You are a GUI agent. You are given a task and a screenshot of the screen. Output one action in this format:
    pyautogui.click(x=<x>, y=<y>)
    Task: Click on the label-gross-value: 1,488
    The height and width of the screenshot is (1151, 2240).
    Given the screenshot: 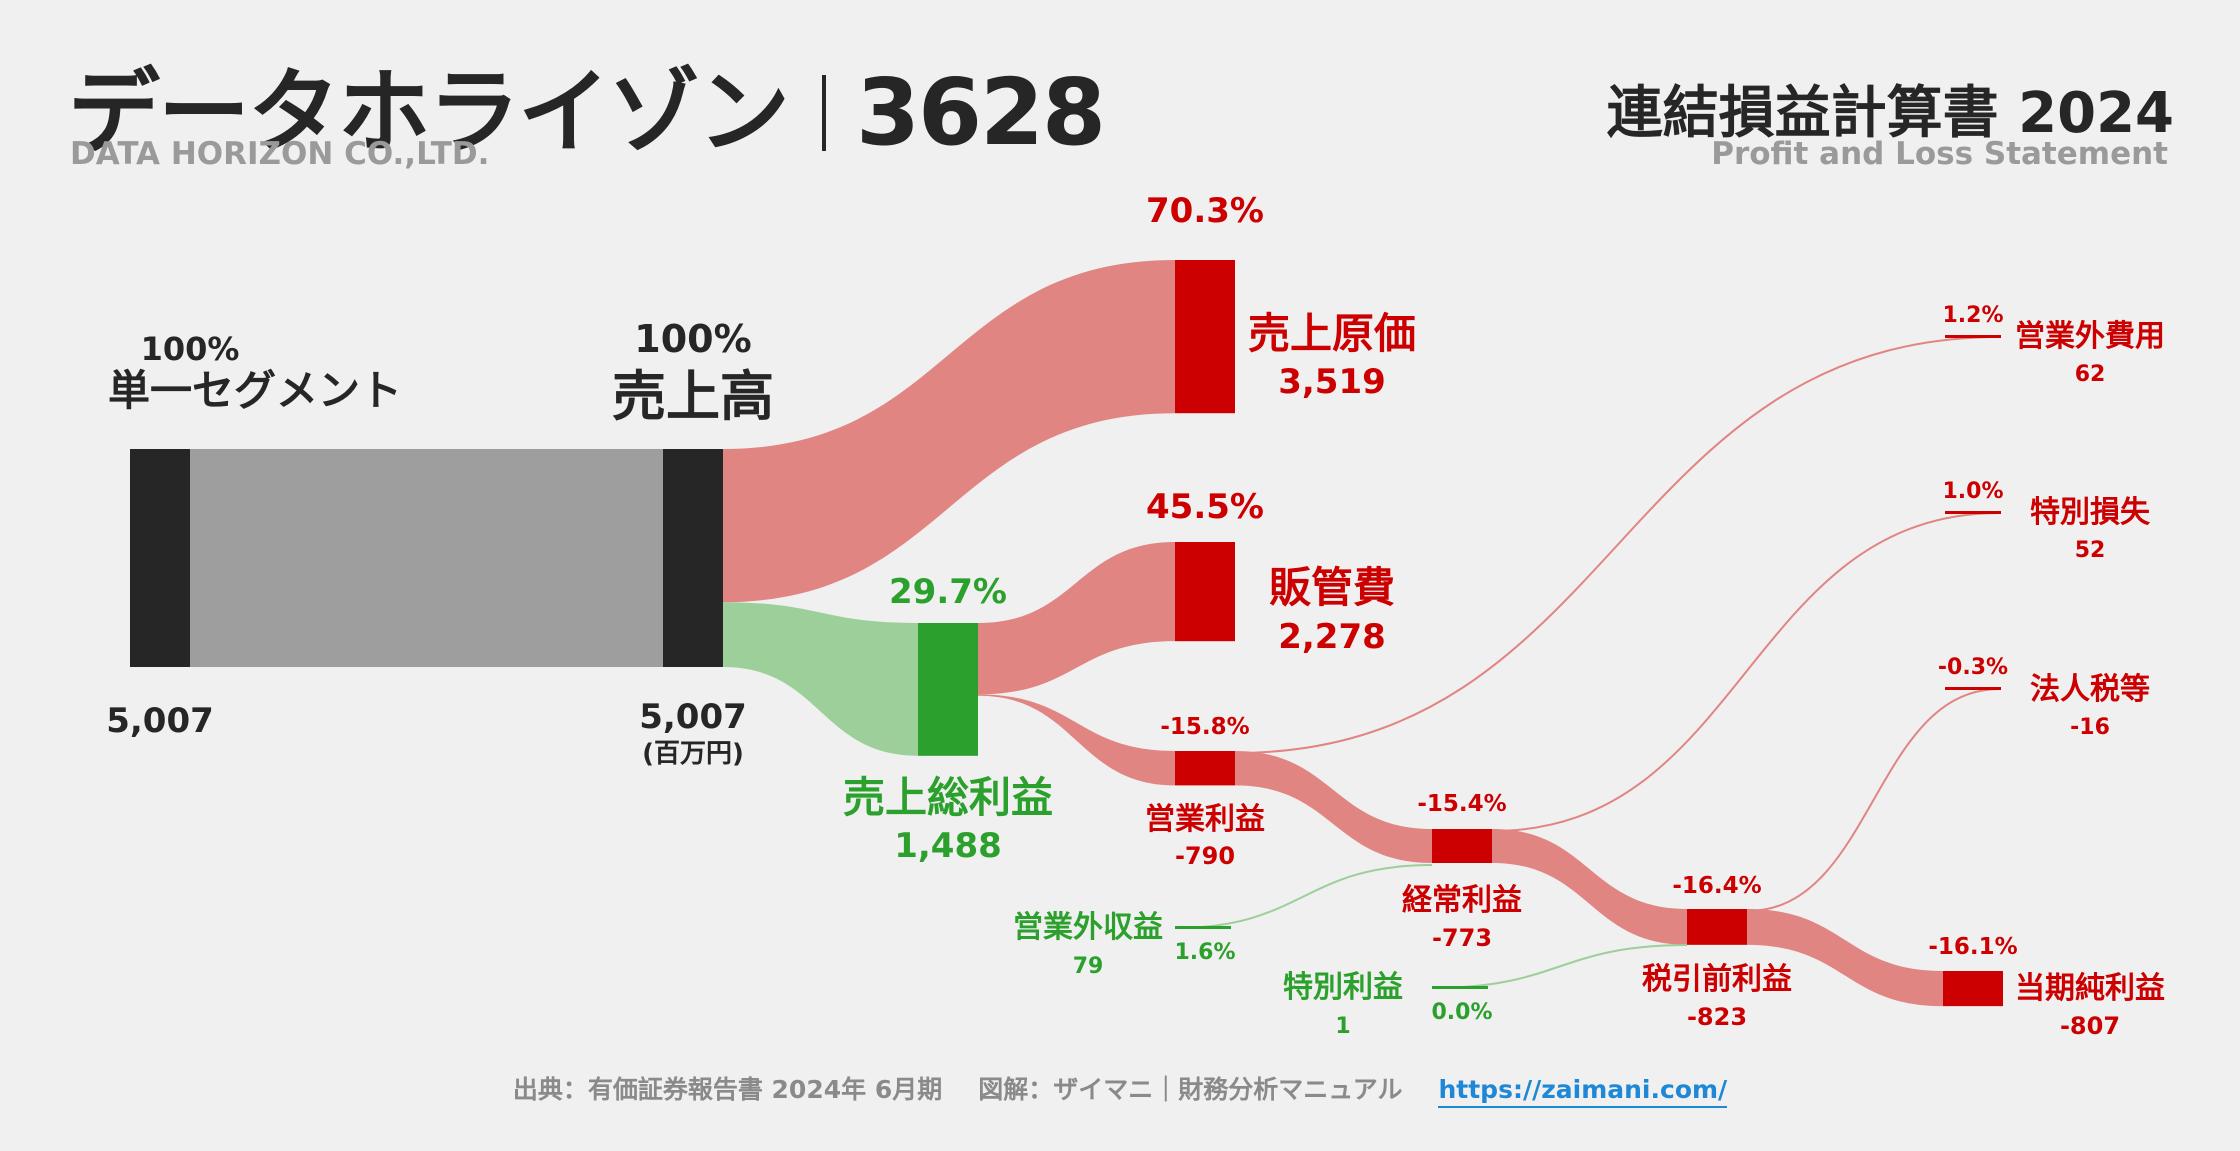 What is the action you would take?
    pyautogui.click(x=948, y=846)
    